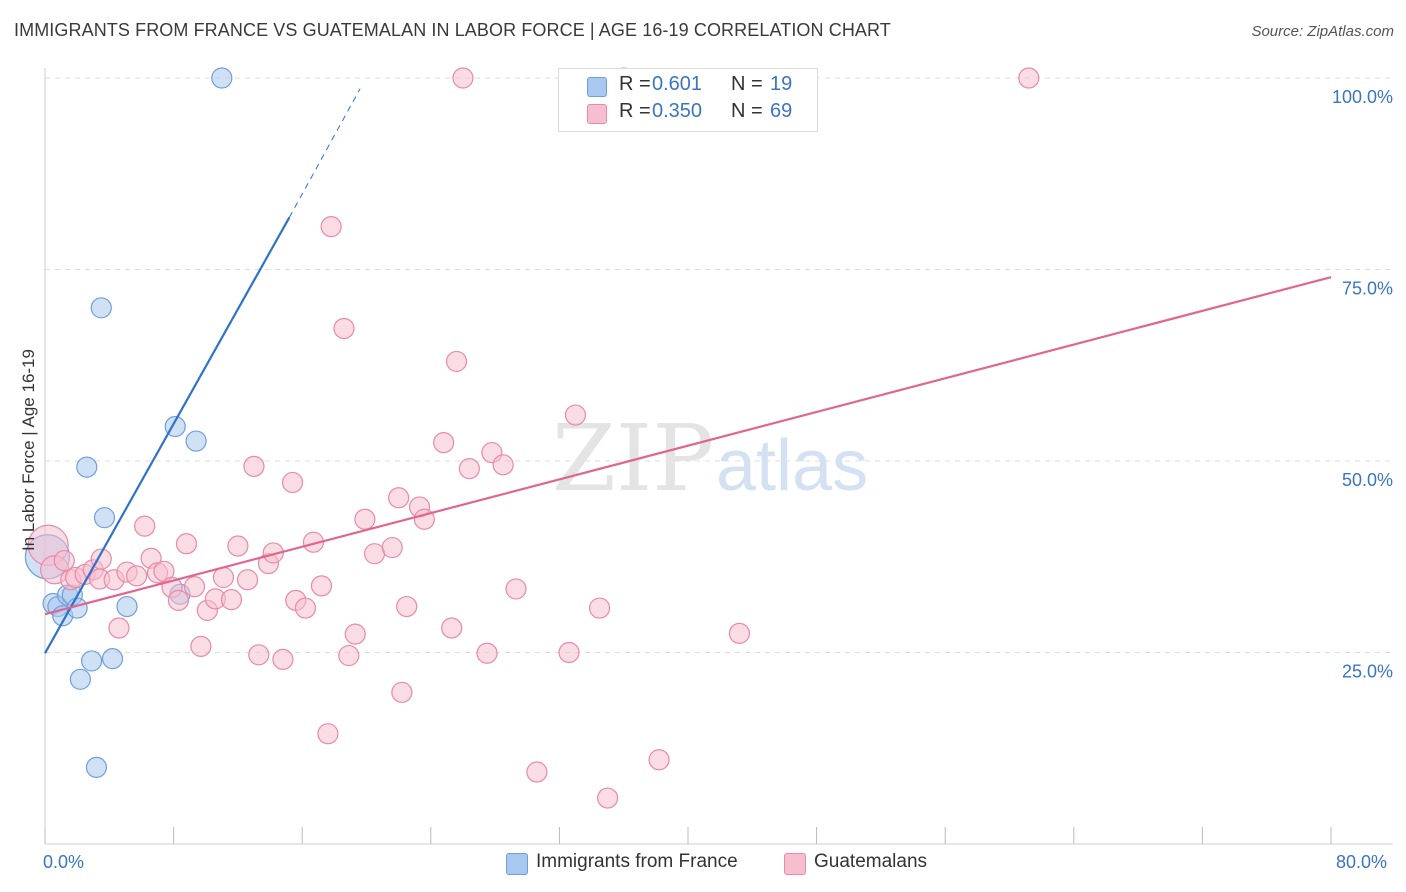  What do you see at coordinates (1362, 862) in the screenshot?
I see `x-axis-max-label: 80.0%` at bounding box center [1362, 862].